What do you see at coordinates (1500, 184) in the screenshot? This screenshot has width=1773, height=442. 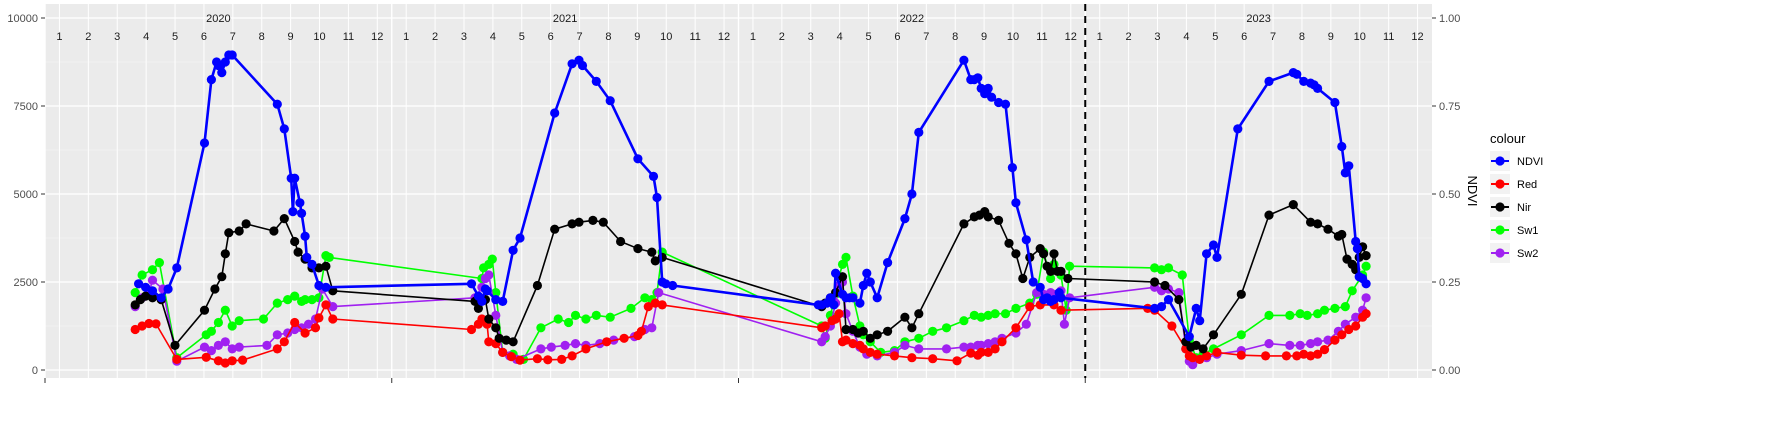 I see `legend-key-point` at bounding box center [1500, 184].